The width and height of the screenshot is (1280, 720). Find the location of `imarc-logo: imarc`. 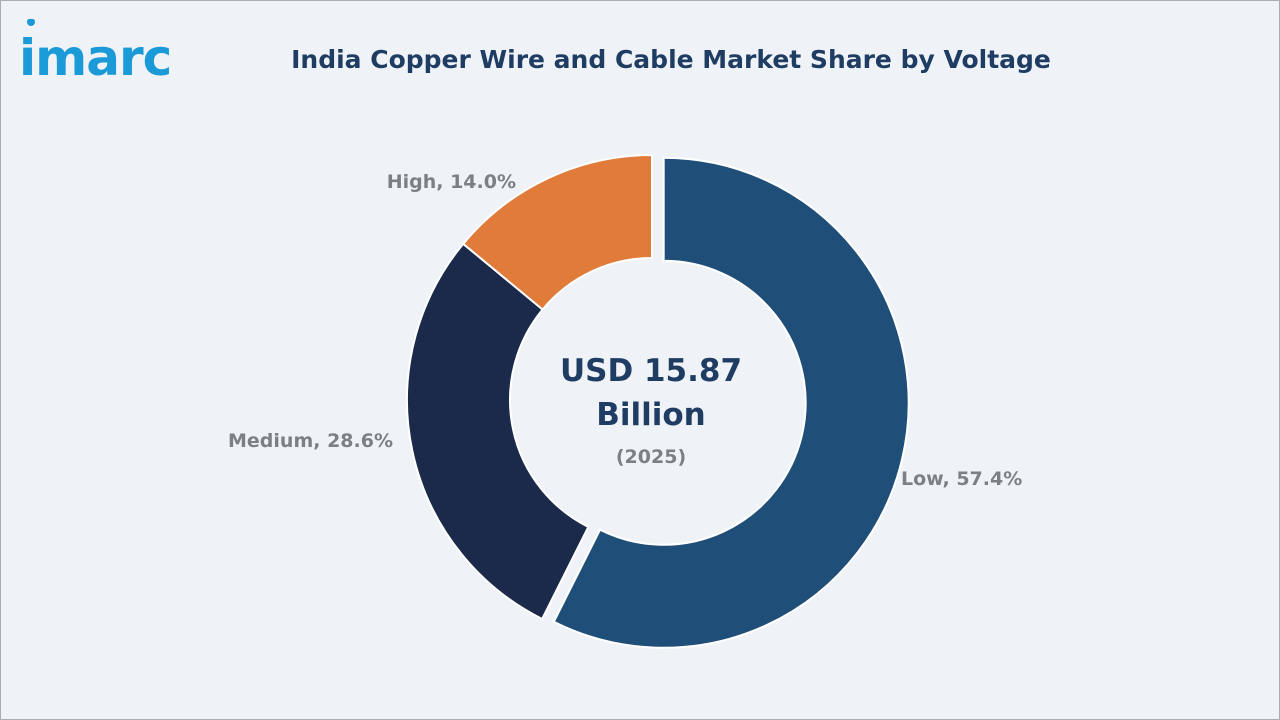

imarc-logo: imarc is located at coordinates (96, 51).